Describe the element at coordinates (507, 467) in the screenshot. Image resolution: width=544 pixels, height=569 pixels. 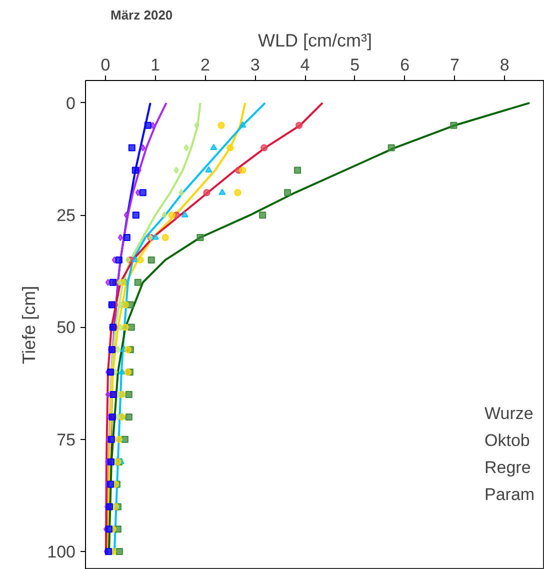
I see `annotation: Regre` at that location.